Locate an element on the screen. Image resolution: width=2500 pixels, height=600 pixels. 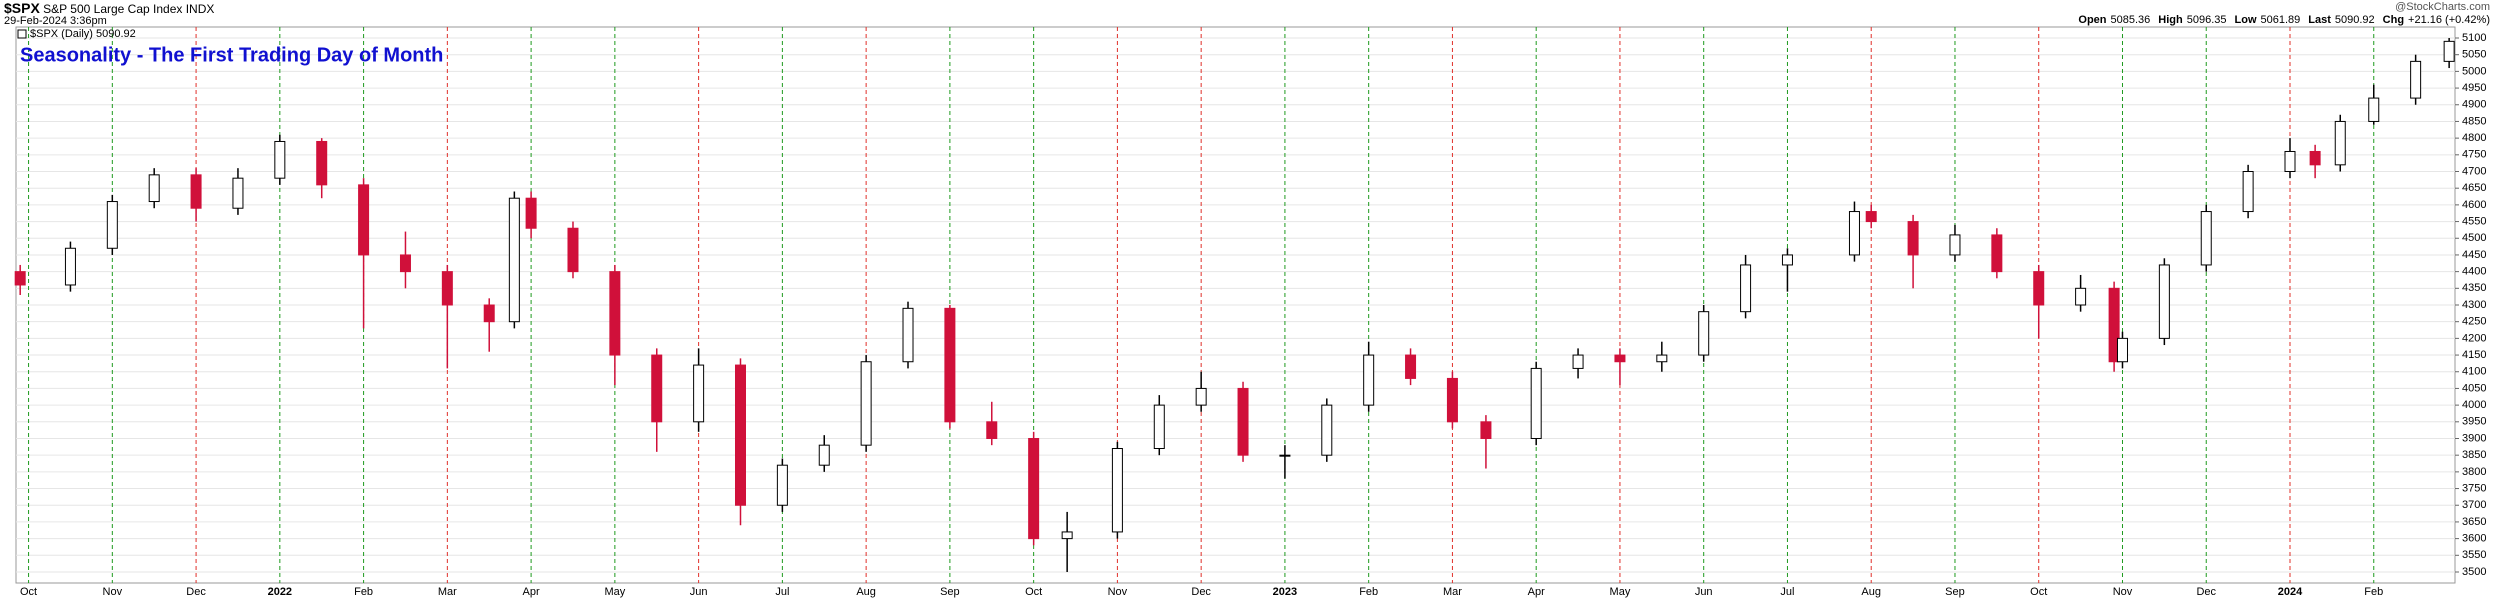
y-tick-label: 4250 is located at coordinates (2474, 322).